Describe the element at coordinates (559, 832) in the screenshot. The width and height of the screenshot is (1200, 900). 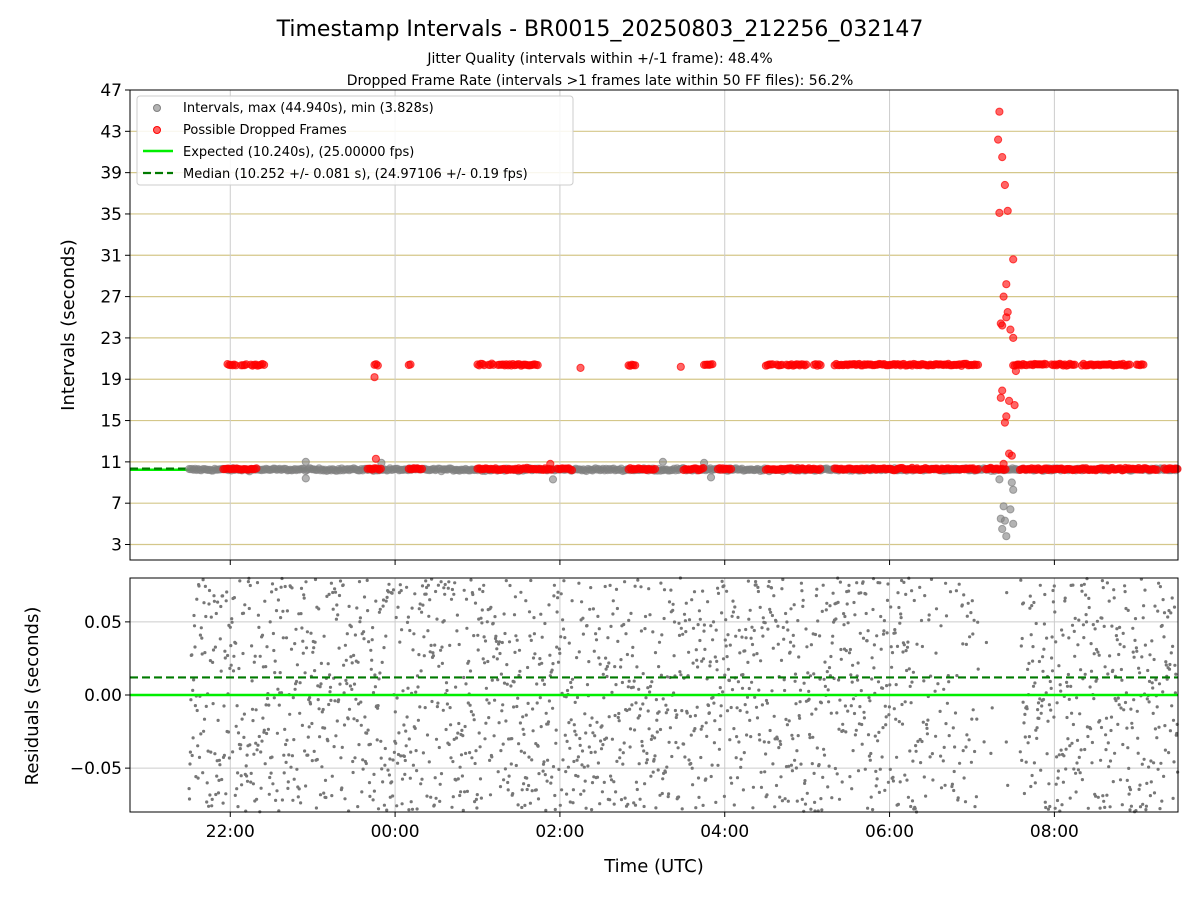
I see `x-tick-label: 02:00` at that location.